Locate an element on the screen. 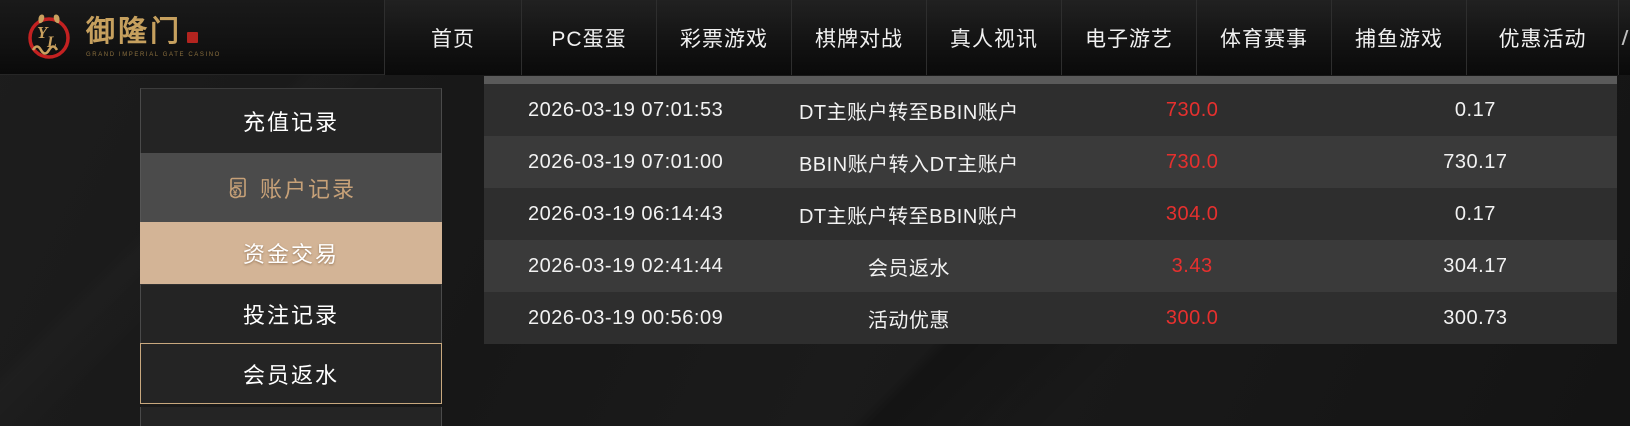 Image resolution: width=1630 pixels, height=426 pixels. table-row: 2026-03-19 02:41:44 会员返水 3.43 304.17 is located at coordinates (1050, 266).